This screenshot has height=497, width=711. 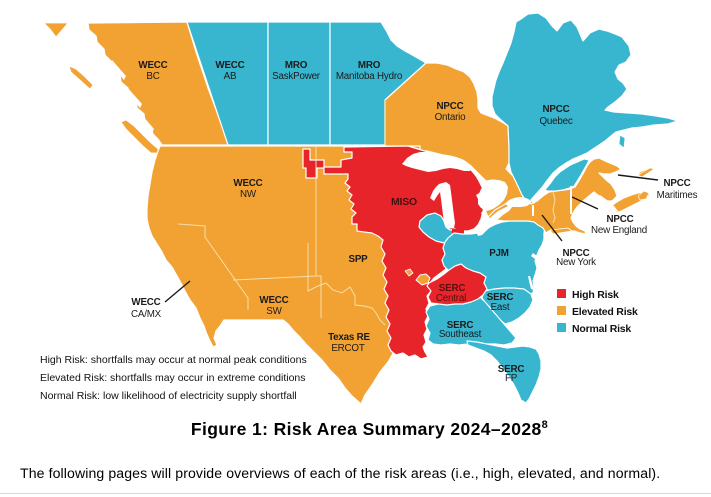 What do you see at coordinates (296, 76) in the screenshot?
I see `svg-text: SaskPower` at bounding box center [296, 76].